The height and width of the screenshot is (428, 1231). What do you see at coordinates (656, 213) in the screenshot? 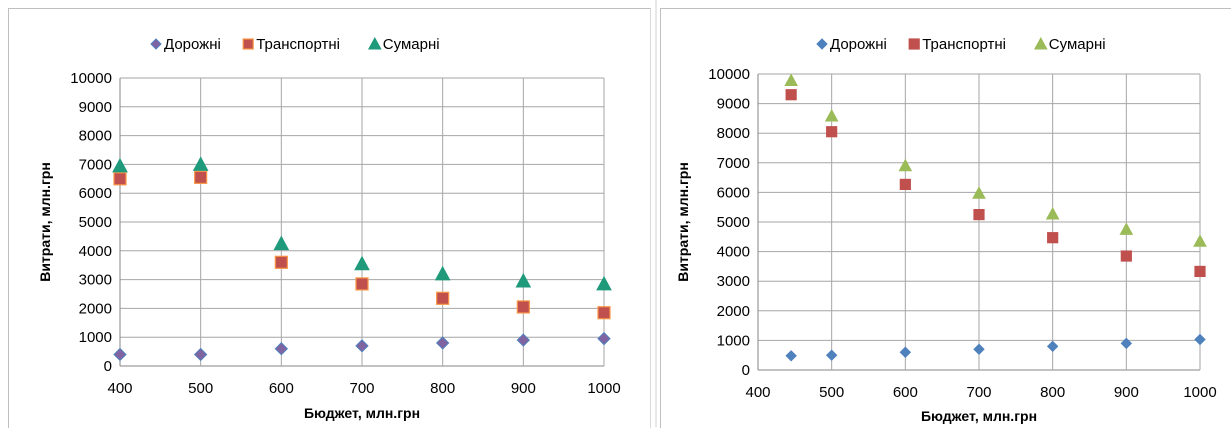
I see `panel-divider` at bounding box center [656, 213].